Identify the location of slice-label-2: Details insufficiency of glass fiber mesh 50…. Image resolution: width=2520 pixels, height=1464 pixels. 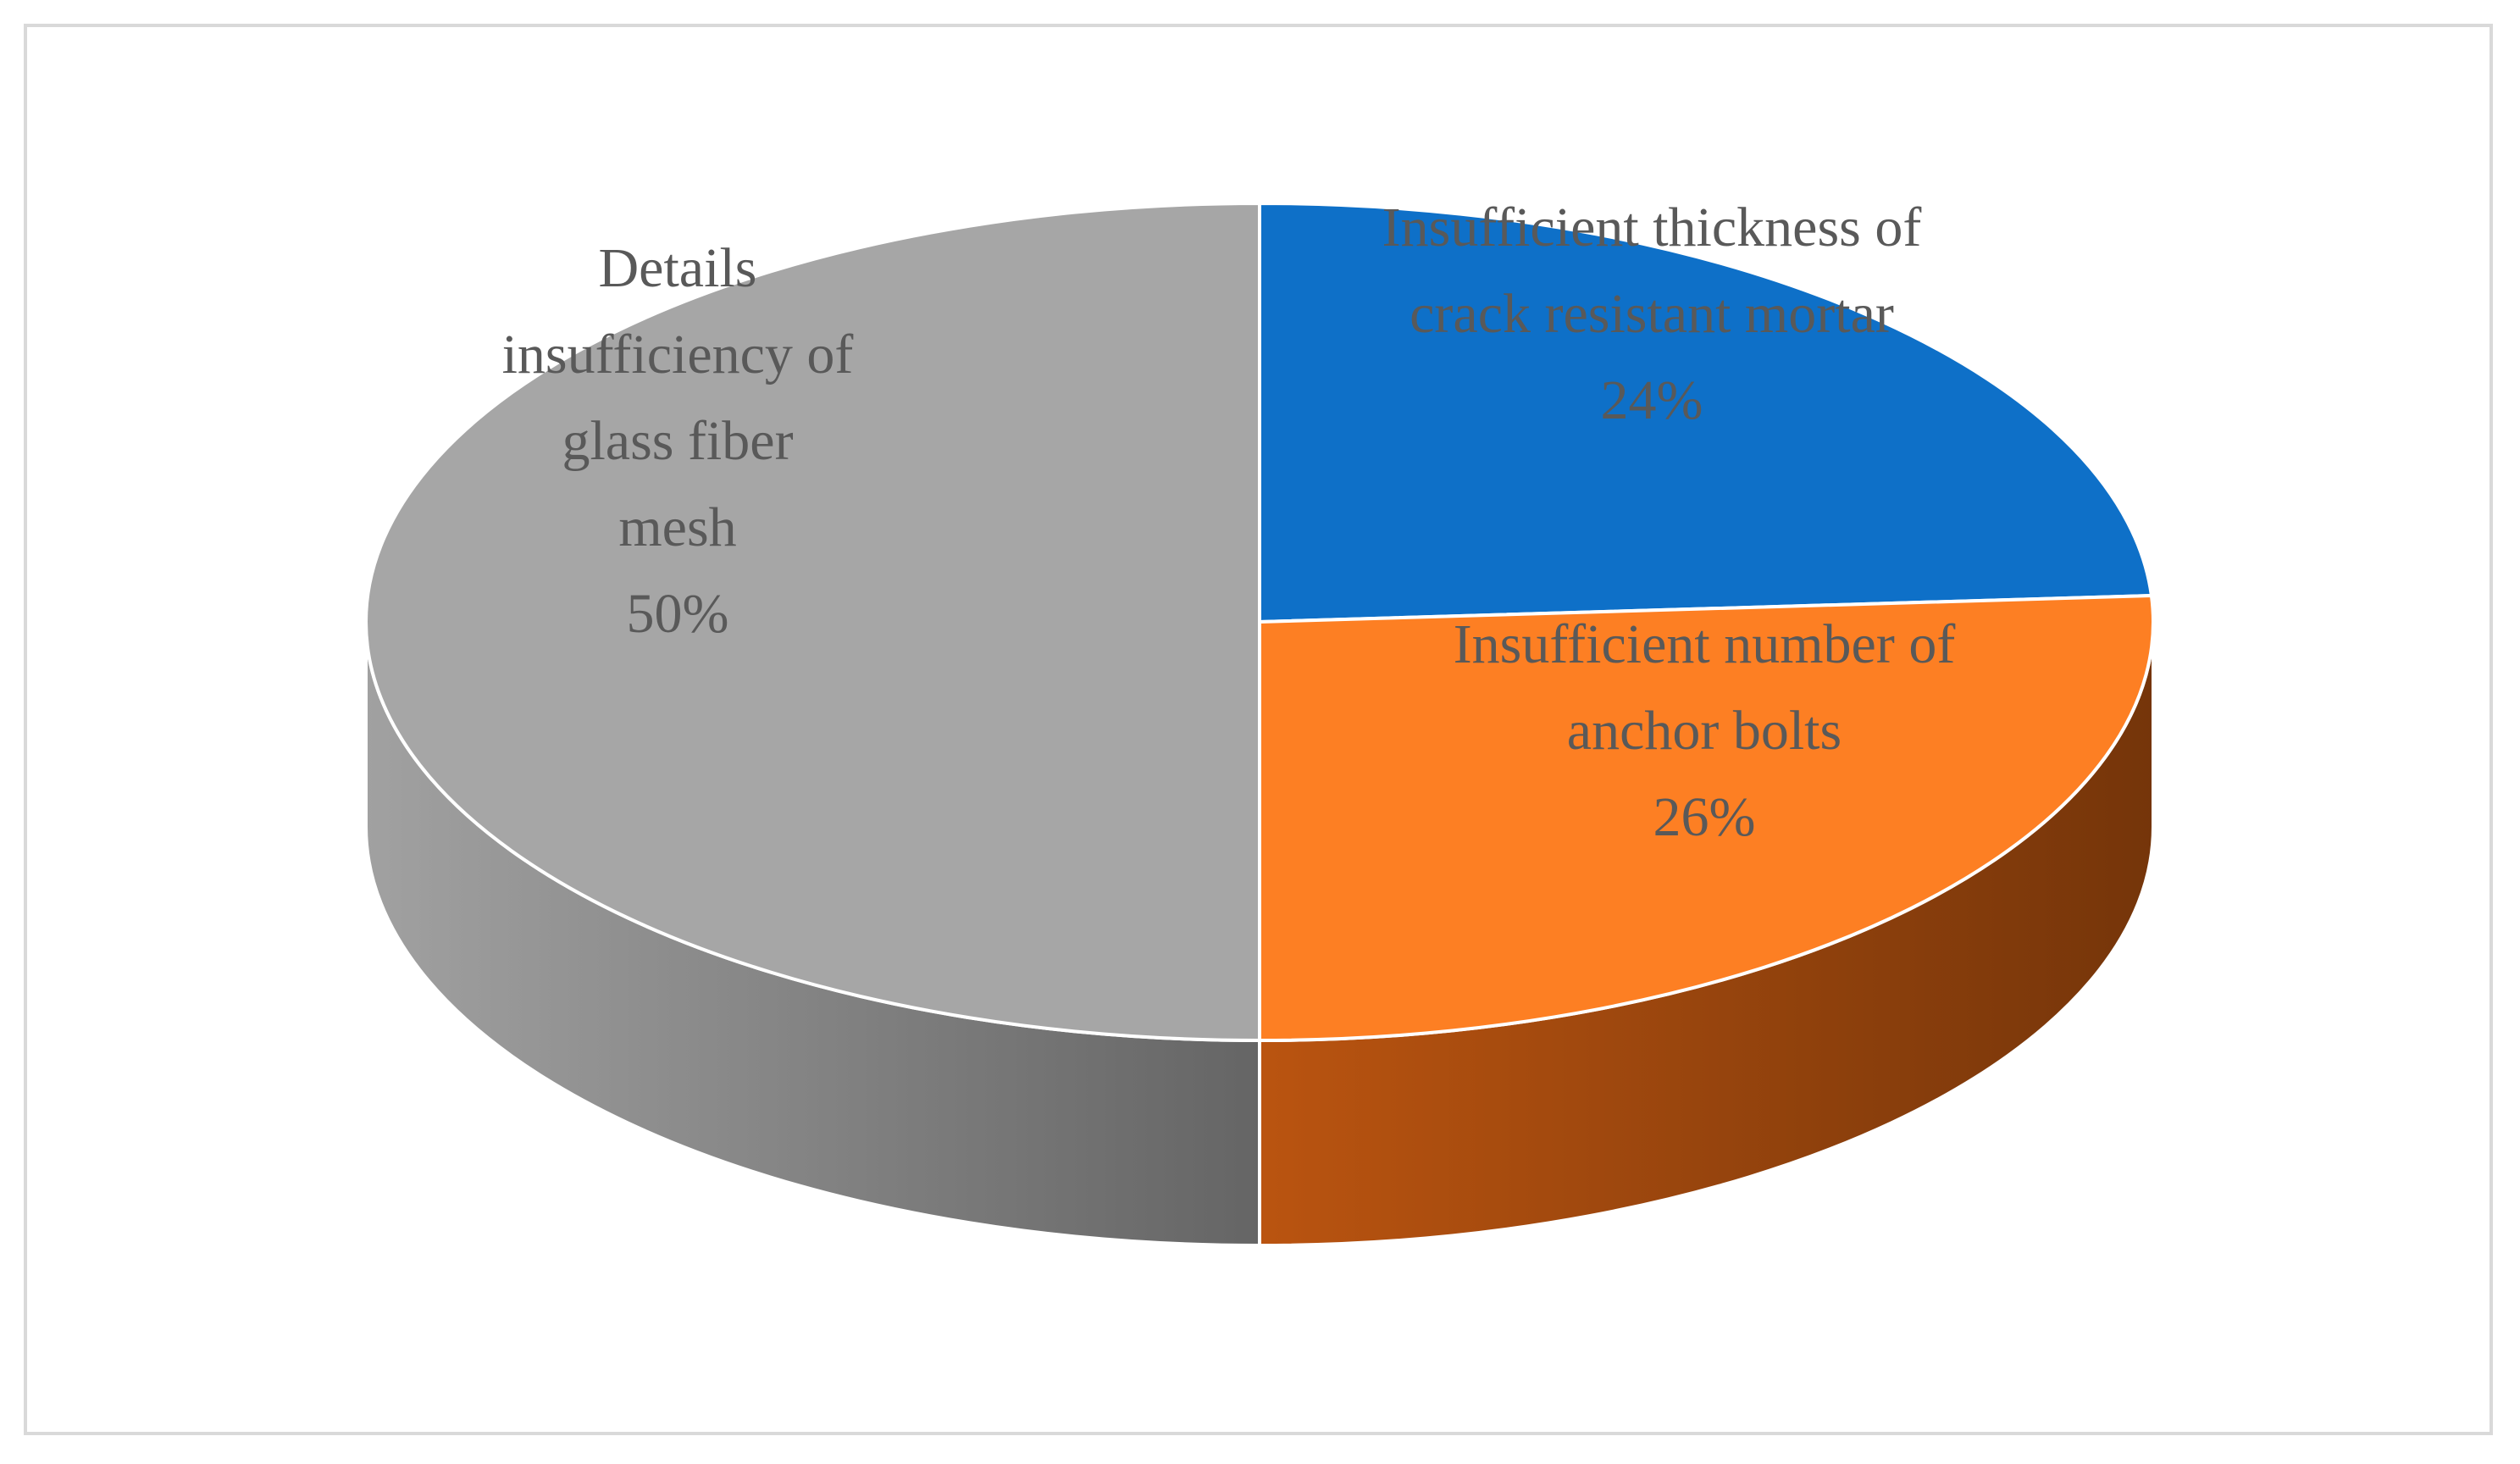
(678, 441).